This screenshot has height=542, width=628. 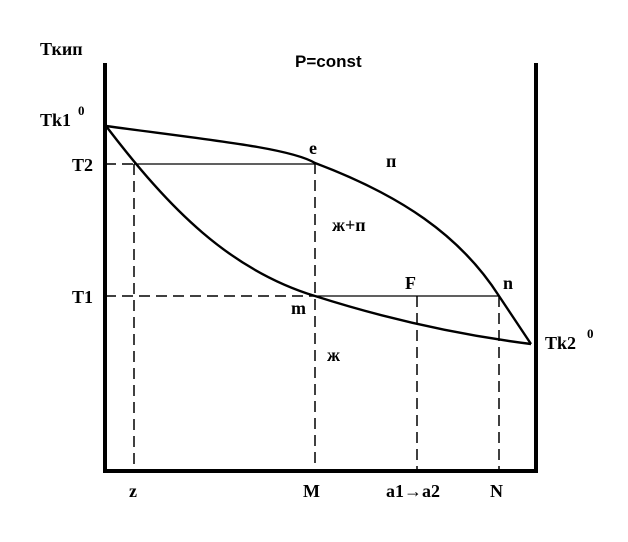 I want to click on region-liquid-label: ж, so click(x=334, y=355).